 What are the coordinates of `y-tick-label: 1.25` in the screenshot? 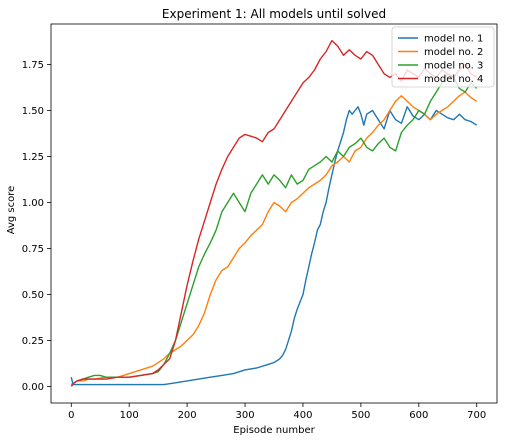 It's located at (33, 157).